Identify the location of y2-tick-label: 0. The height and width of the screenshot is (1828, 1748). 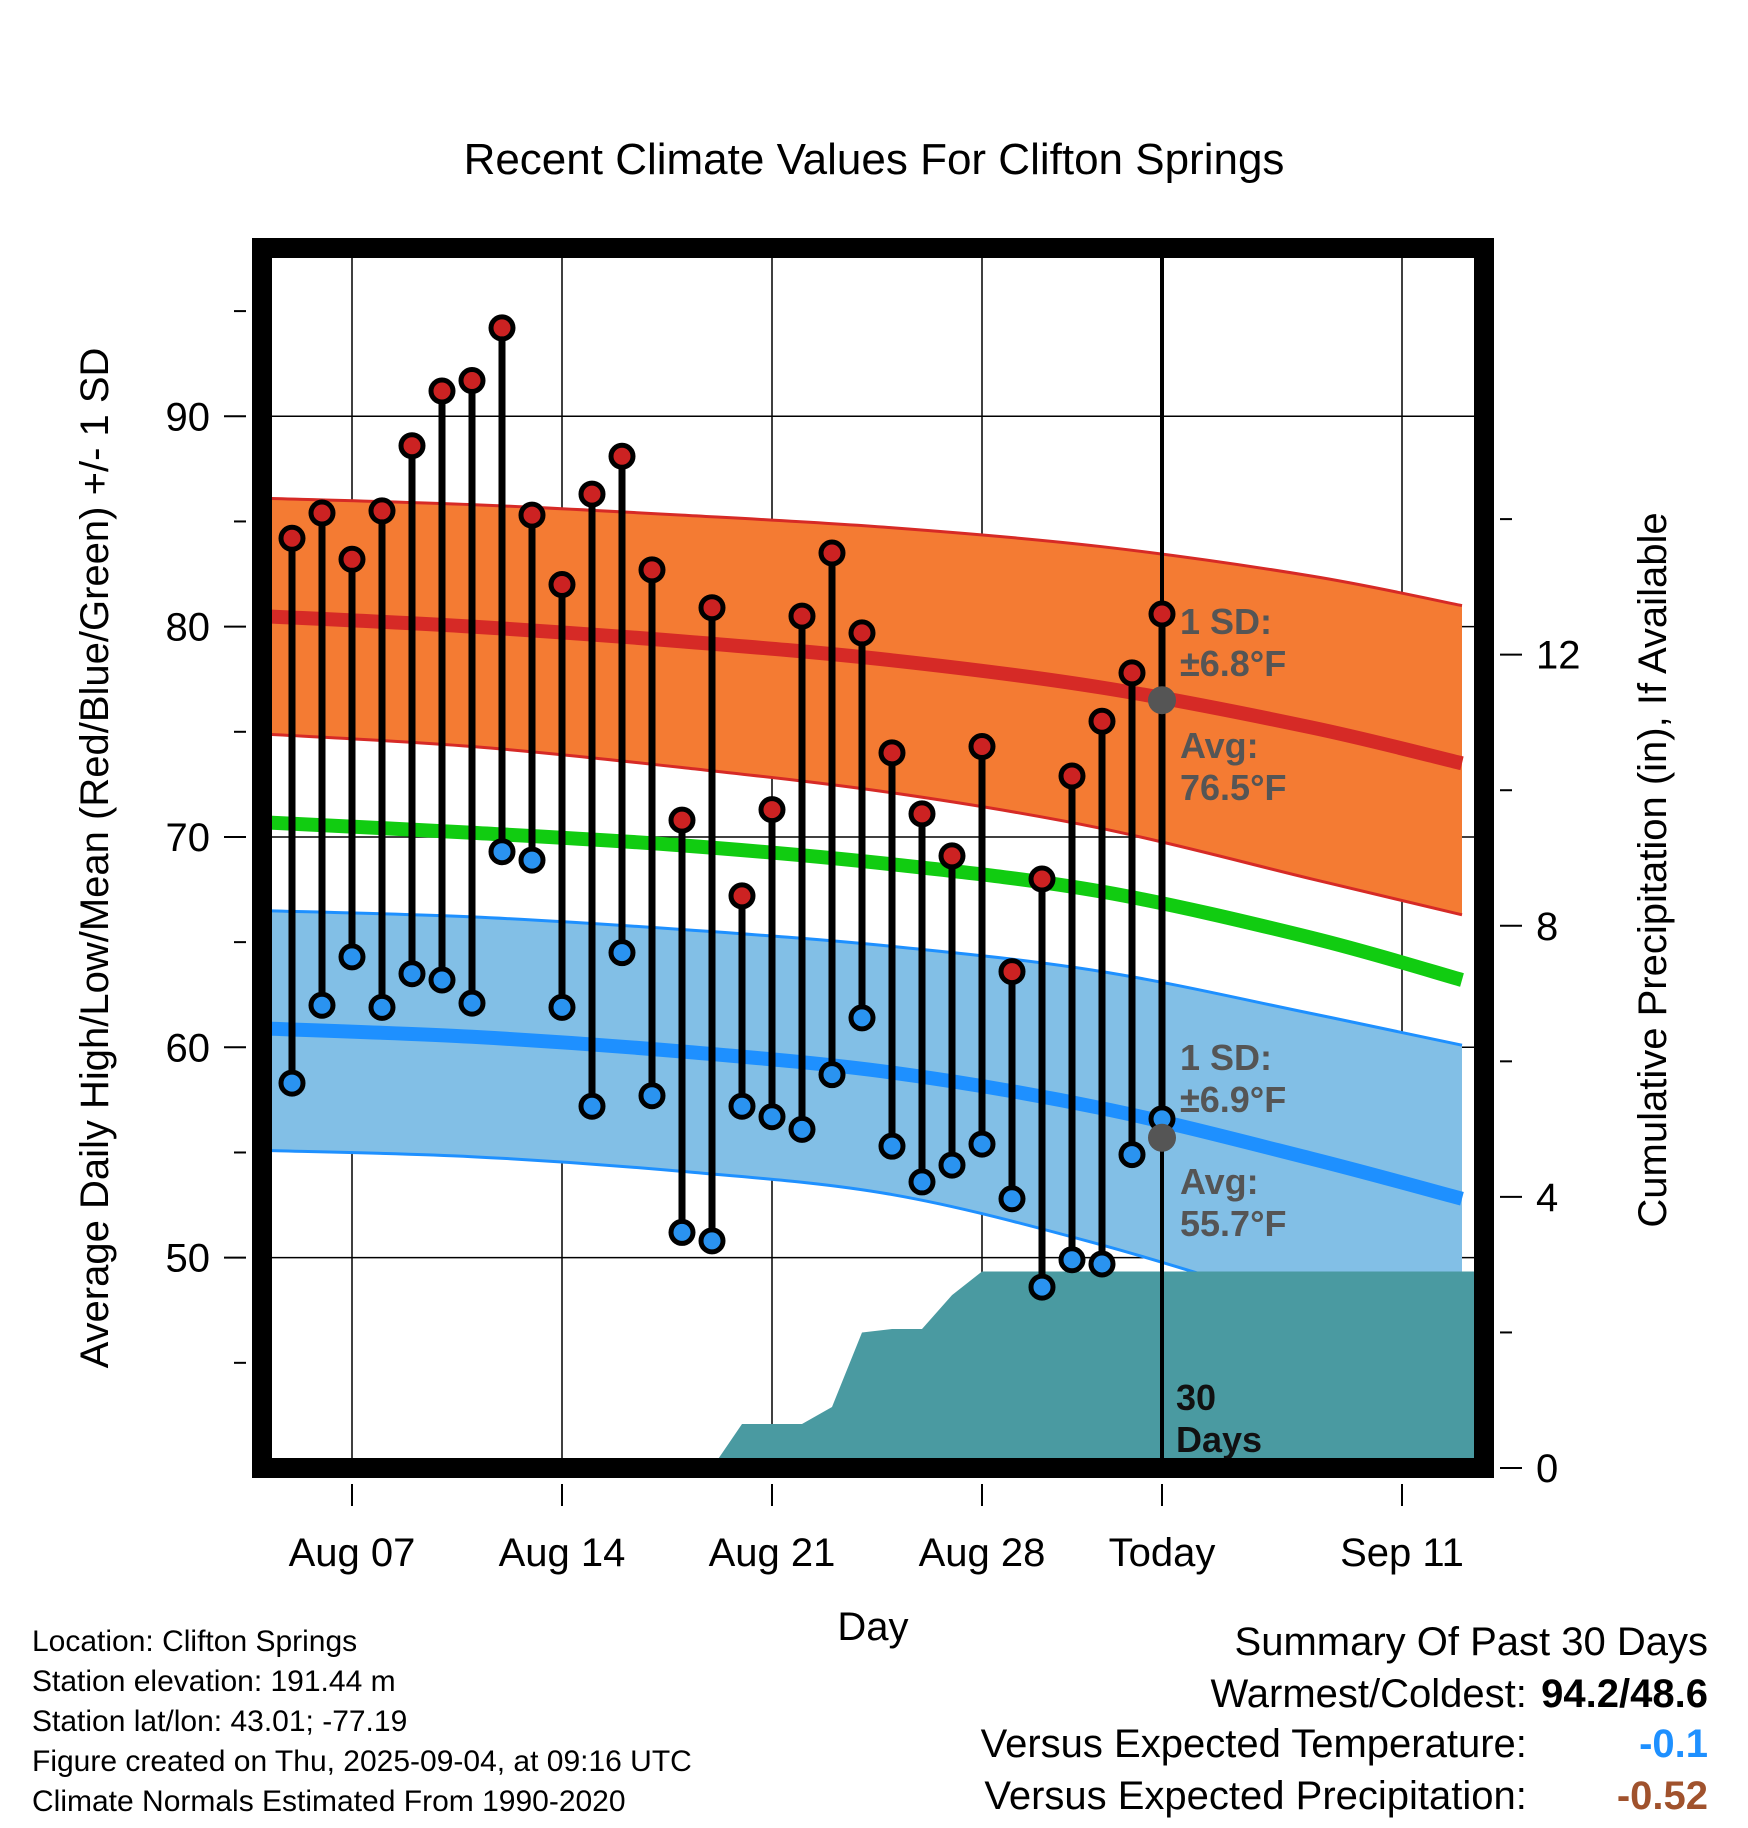
(1547, 1469).